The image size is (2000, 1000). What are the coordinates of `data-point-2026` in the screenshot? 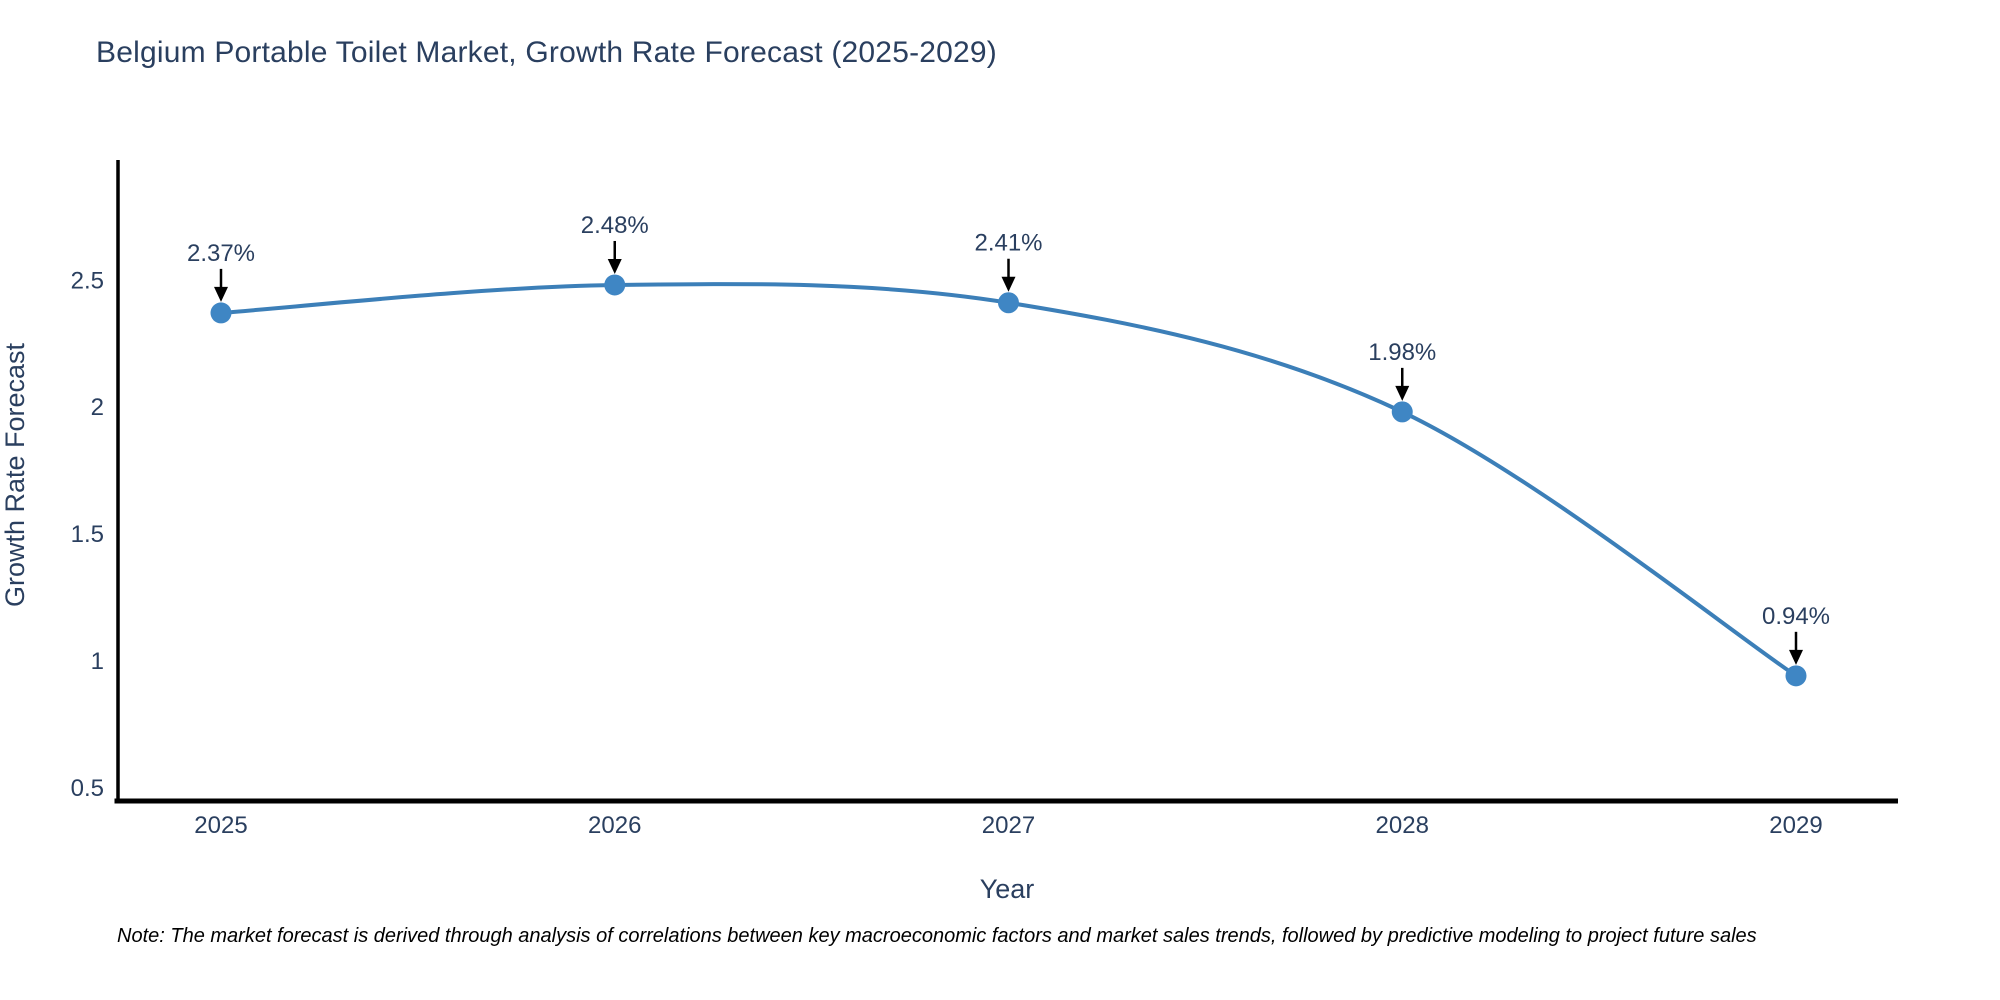 It's located at (615, 285).